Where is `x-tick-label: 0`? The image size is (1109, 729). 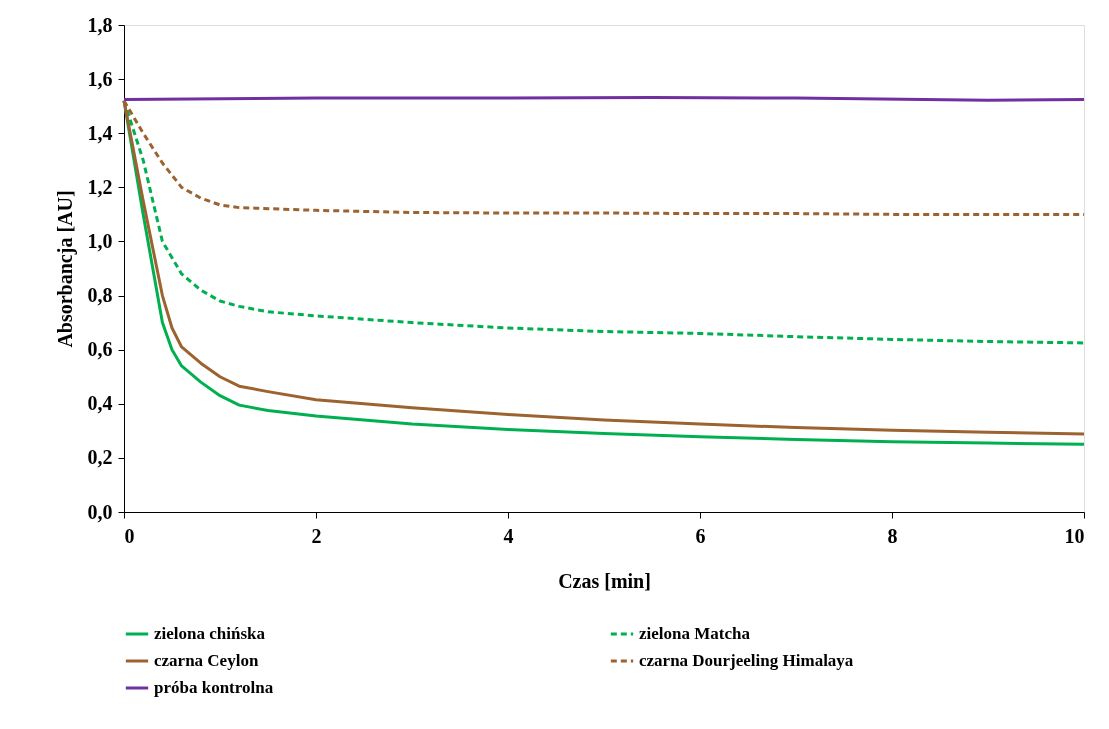
x-tick-label: 0 is located at coordinates (129, 535).